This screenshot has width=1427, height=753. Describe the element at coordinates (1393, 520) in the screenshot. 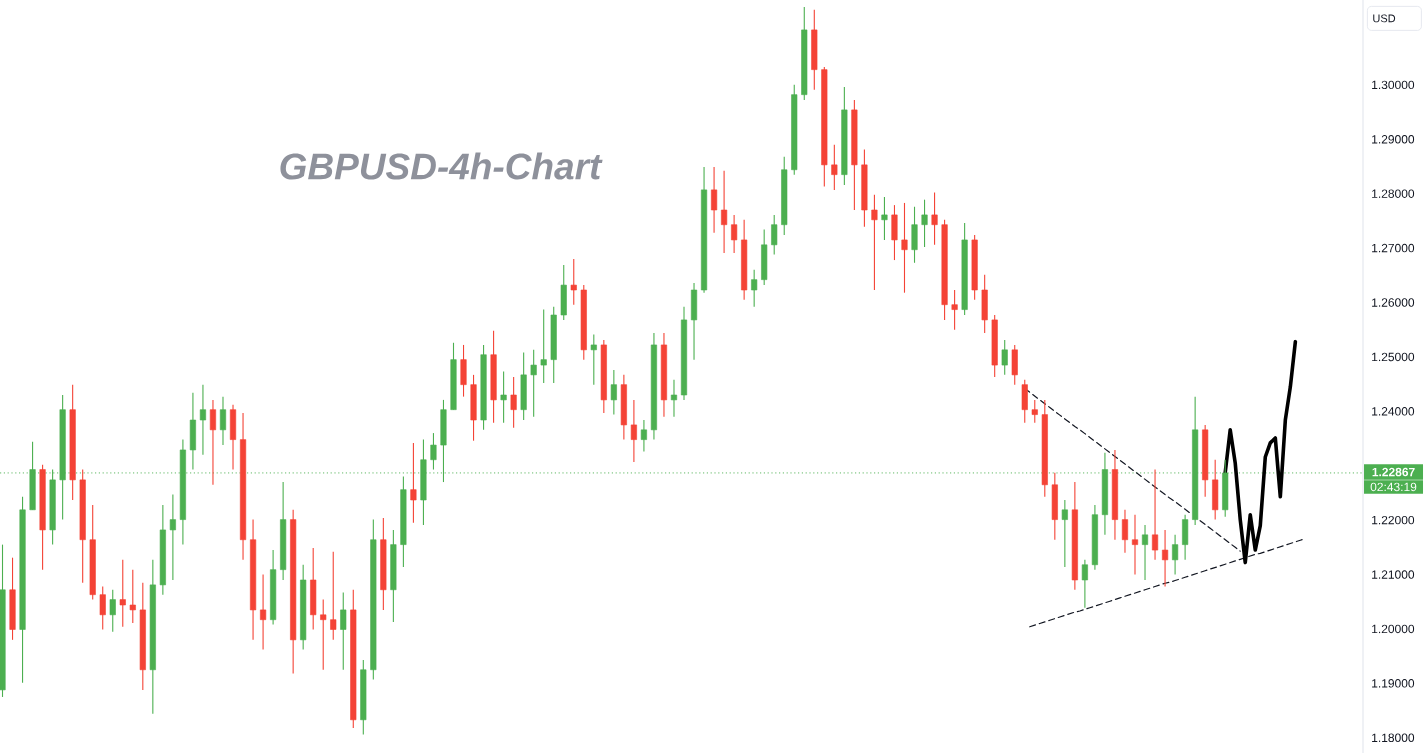

I see `y-tick-label: 1.22000` at that location.